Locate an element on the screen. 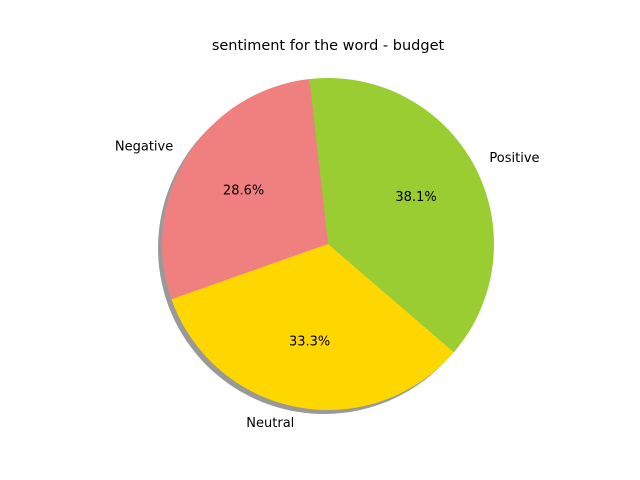 The width and height of the screenshot is (640, 480). slice-percent-neutral: 33.3% is located at coordinates (309, 341).